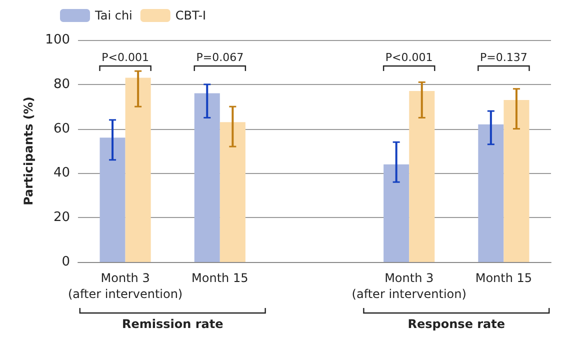 The image size is (571, 340). What do you see at coordinates (28, 151) in the screenshot?
I see `y-axis-title: Participants (%)` at bounding box center [28, 151].